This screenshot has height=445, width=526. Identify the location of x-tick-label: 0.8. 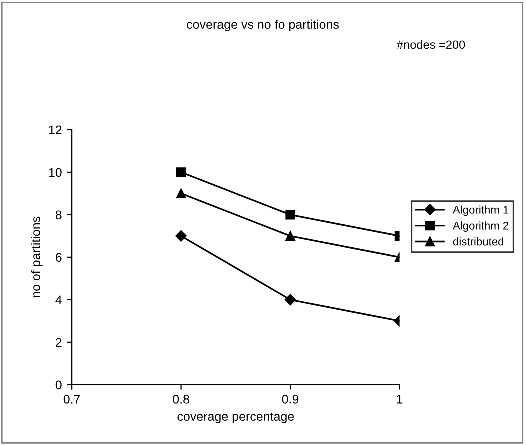
(181, 399).